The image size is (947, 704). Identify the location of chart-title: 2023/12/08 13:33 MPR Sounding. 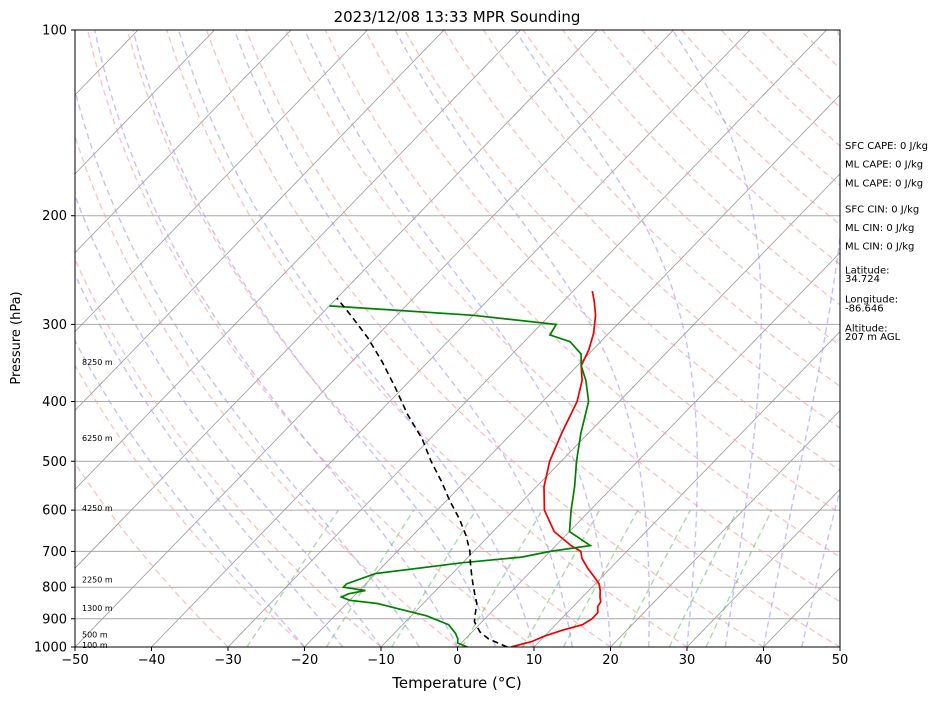
(457, 17).